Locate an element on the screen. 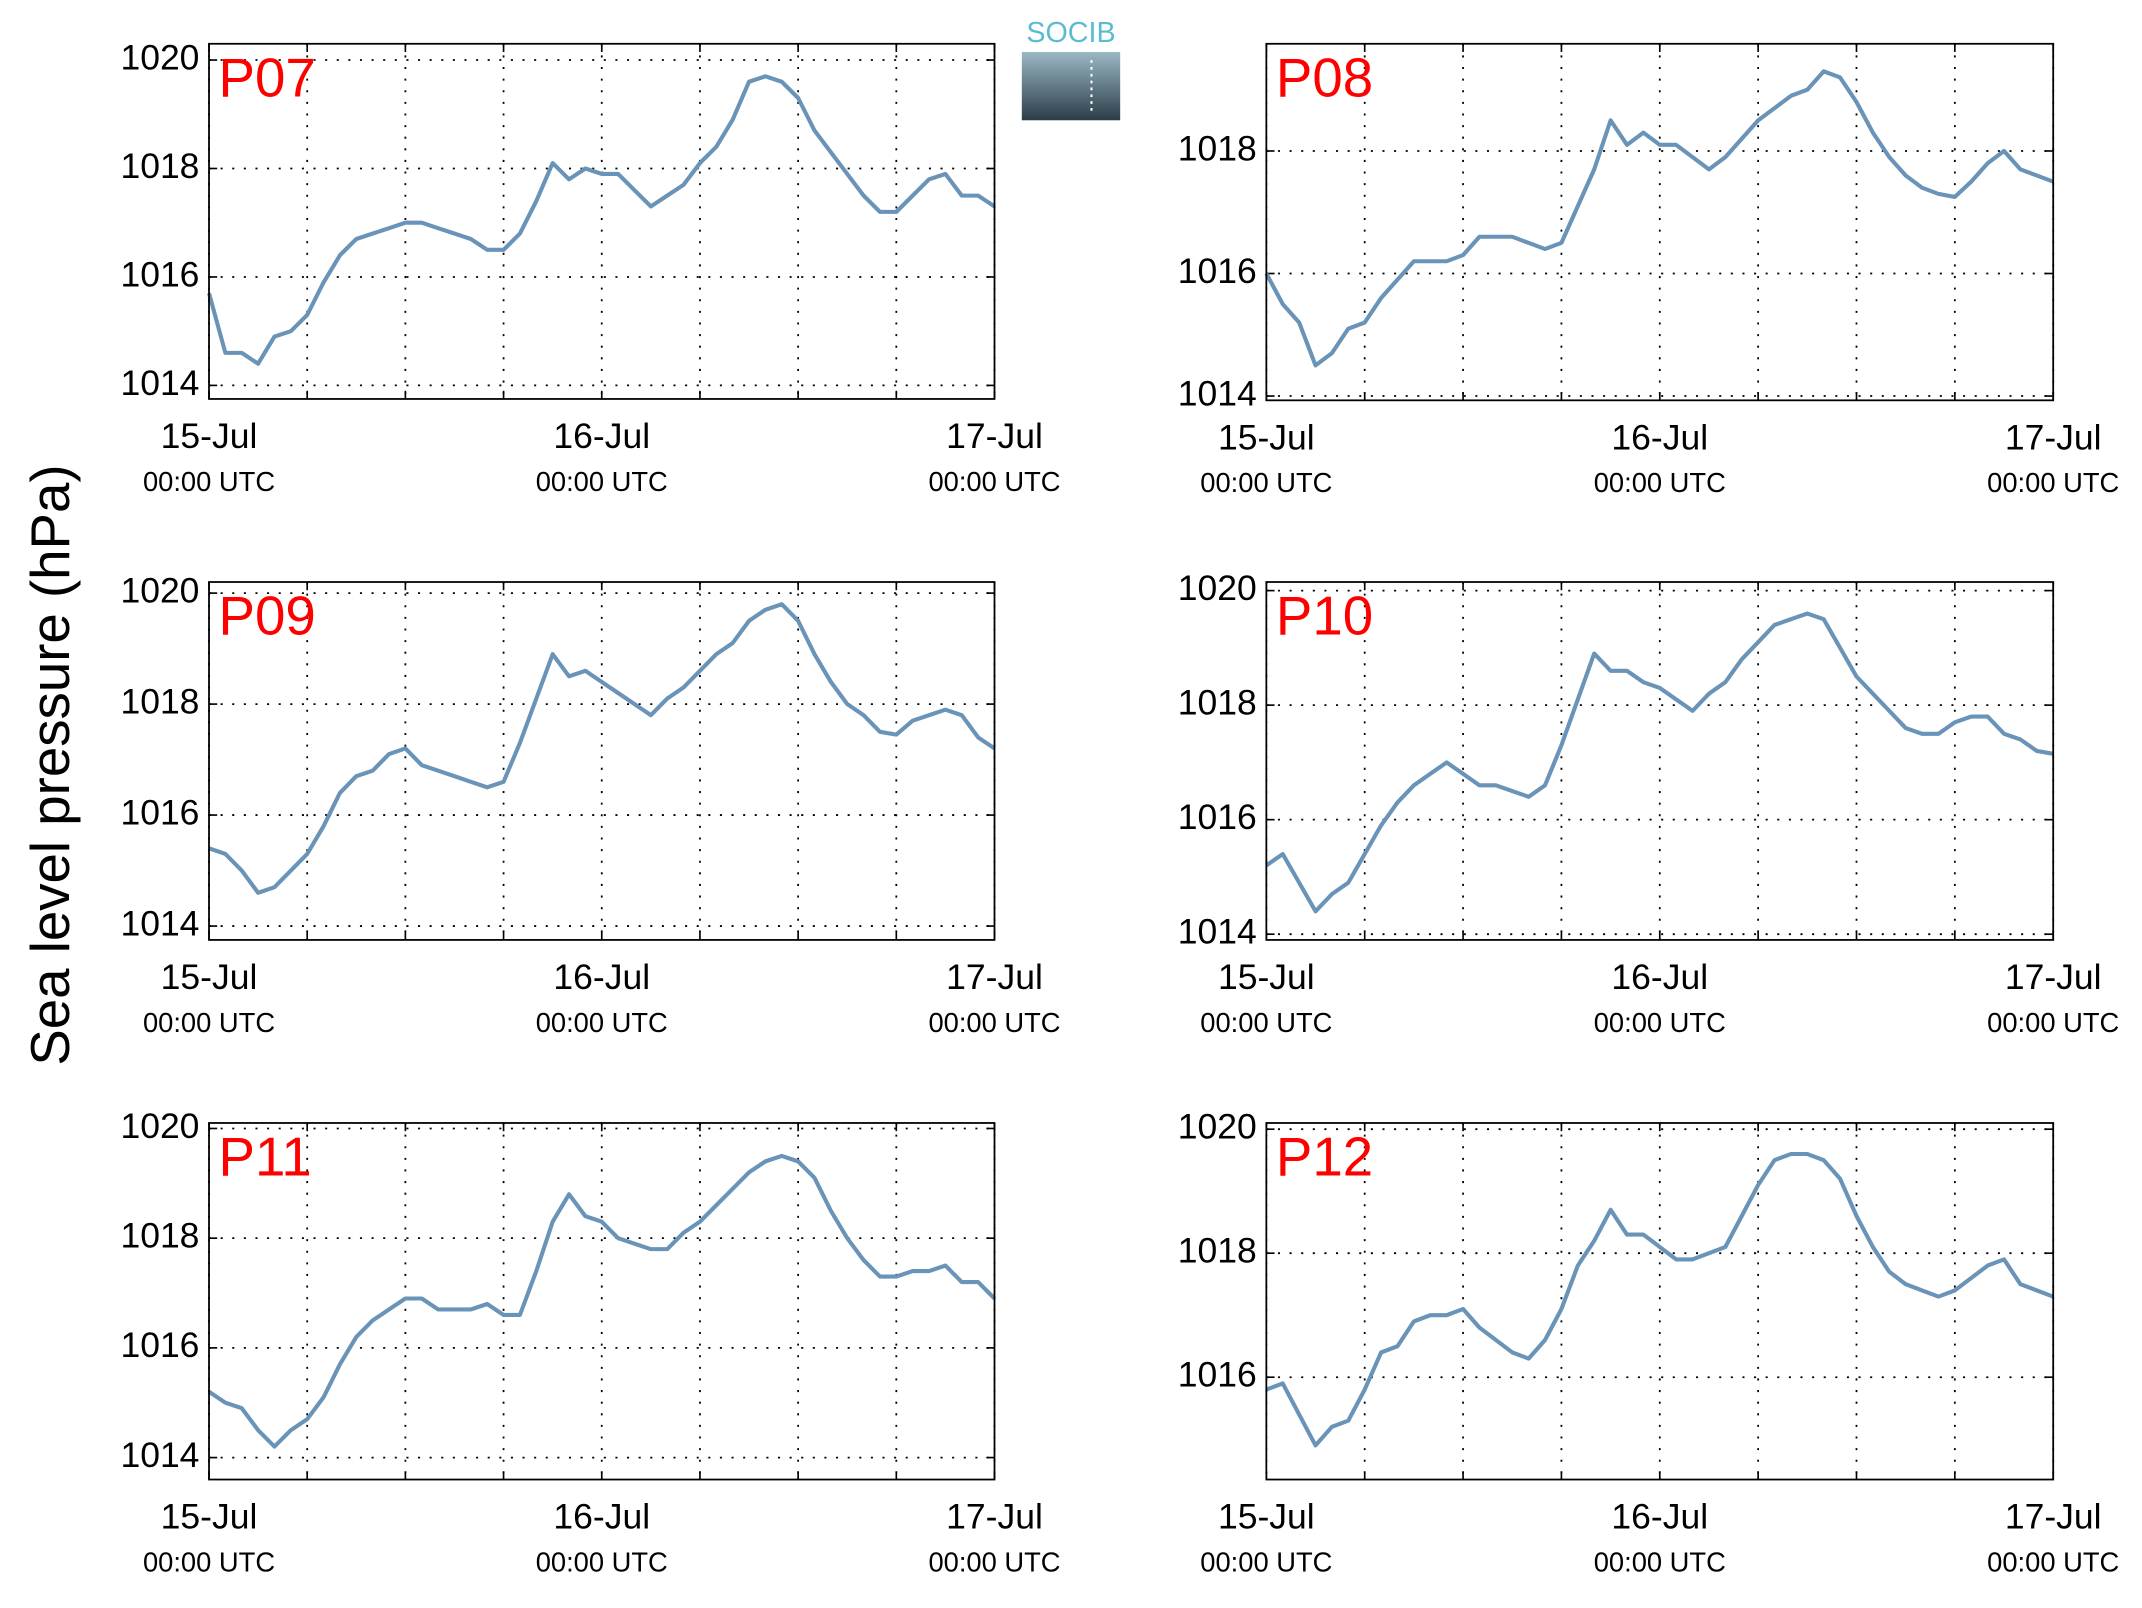  logo: SOCIB is located at coordinates (1071, 69).